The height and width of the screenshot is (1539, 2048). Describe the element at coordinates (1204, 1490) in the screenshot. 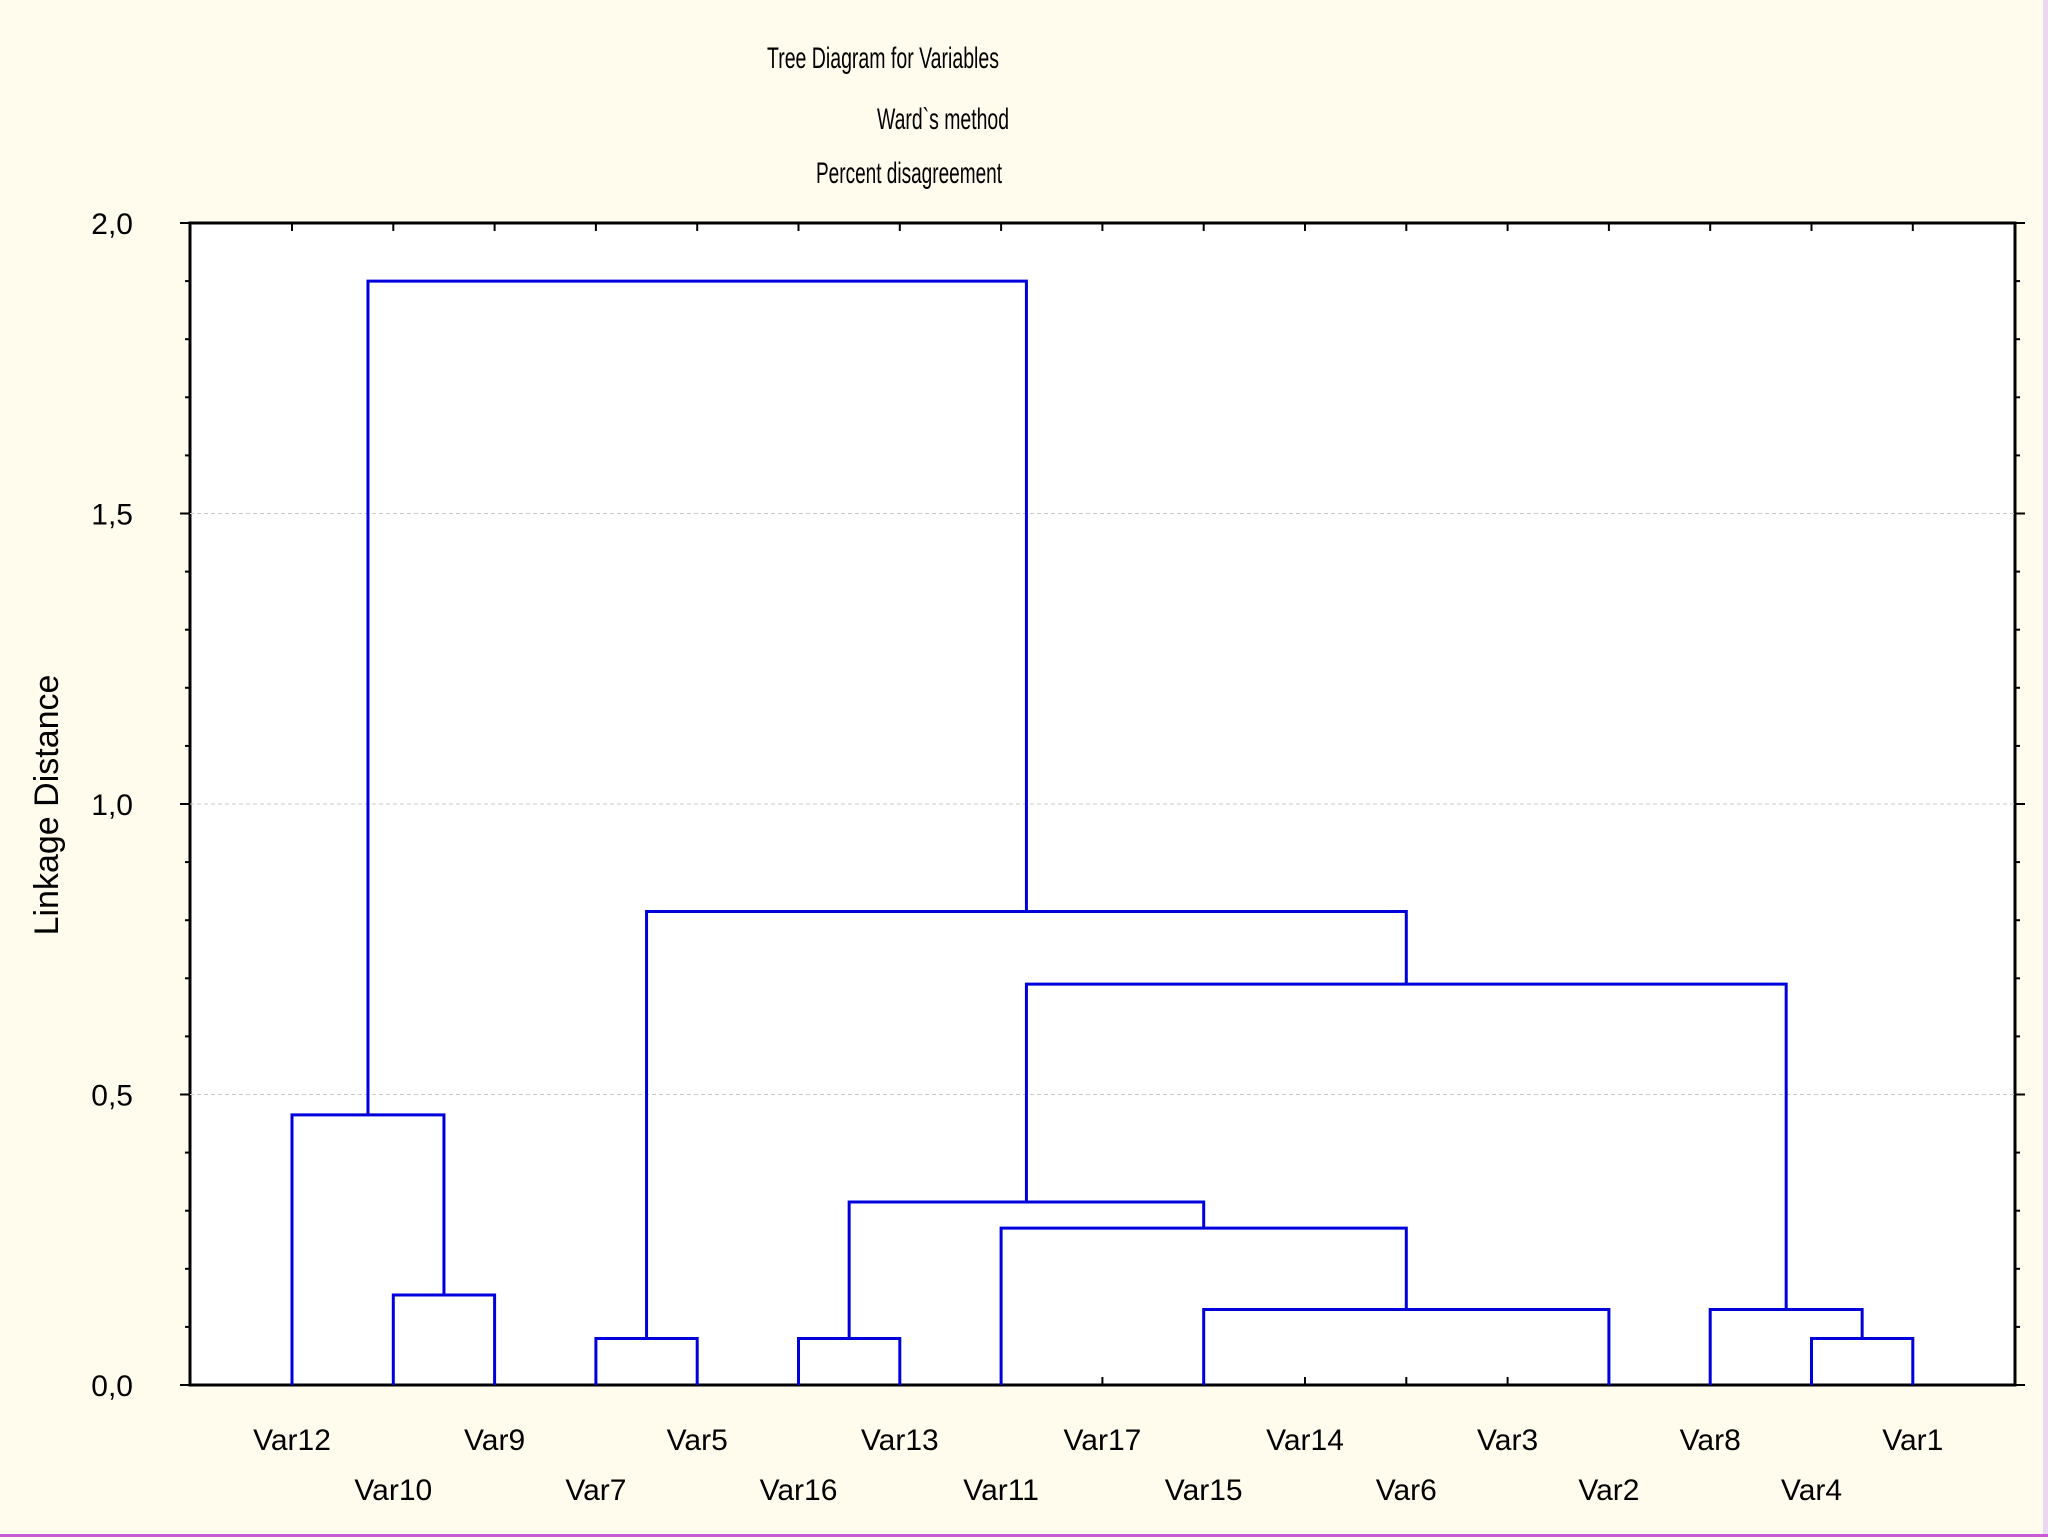

I see `leaf-label-var15: Var15` at that location.